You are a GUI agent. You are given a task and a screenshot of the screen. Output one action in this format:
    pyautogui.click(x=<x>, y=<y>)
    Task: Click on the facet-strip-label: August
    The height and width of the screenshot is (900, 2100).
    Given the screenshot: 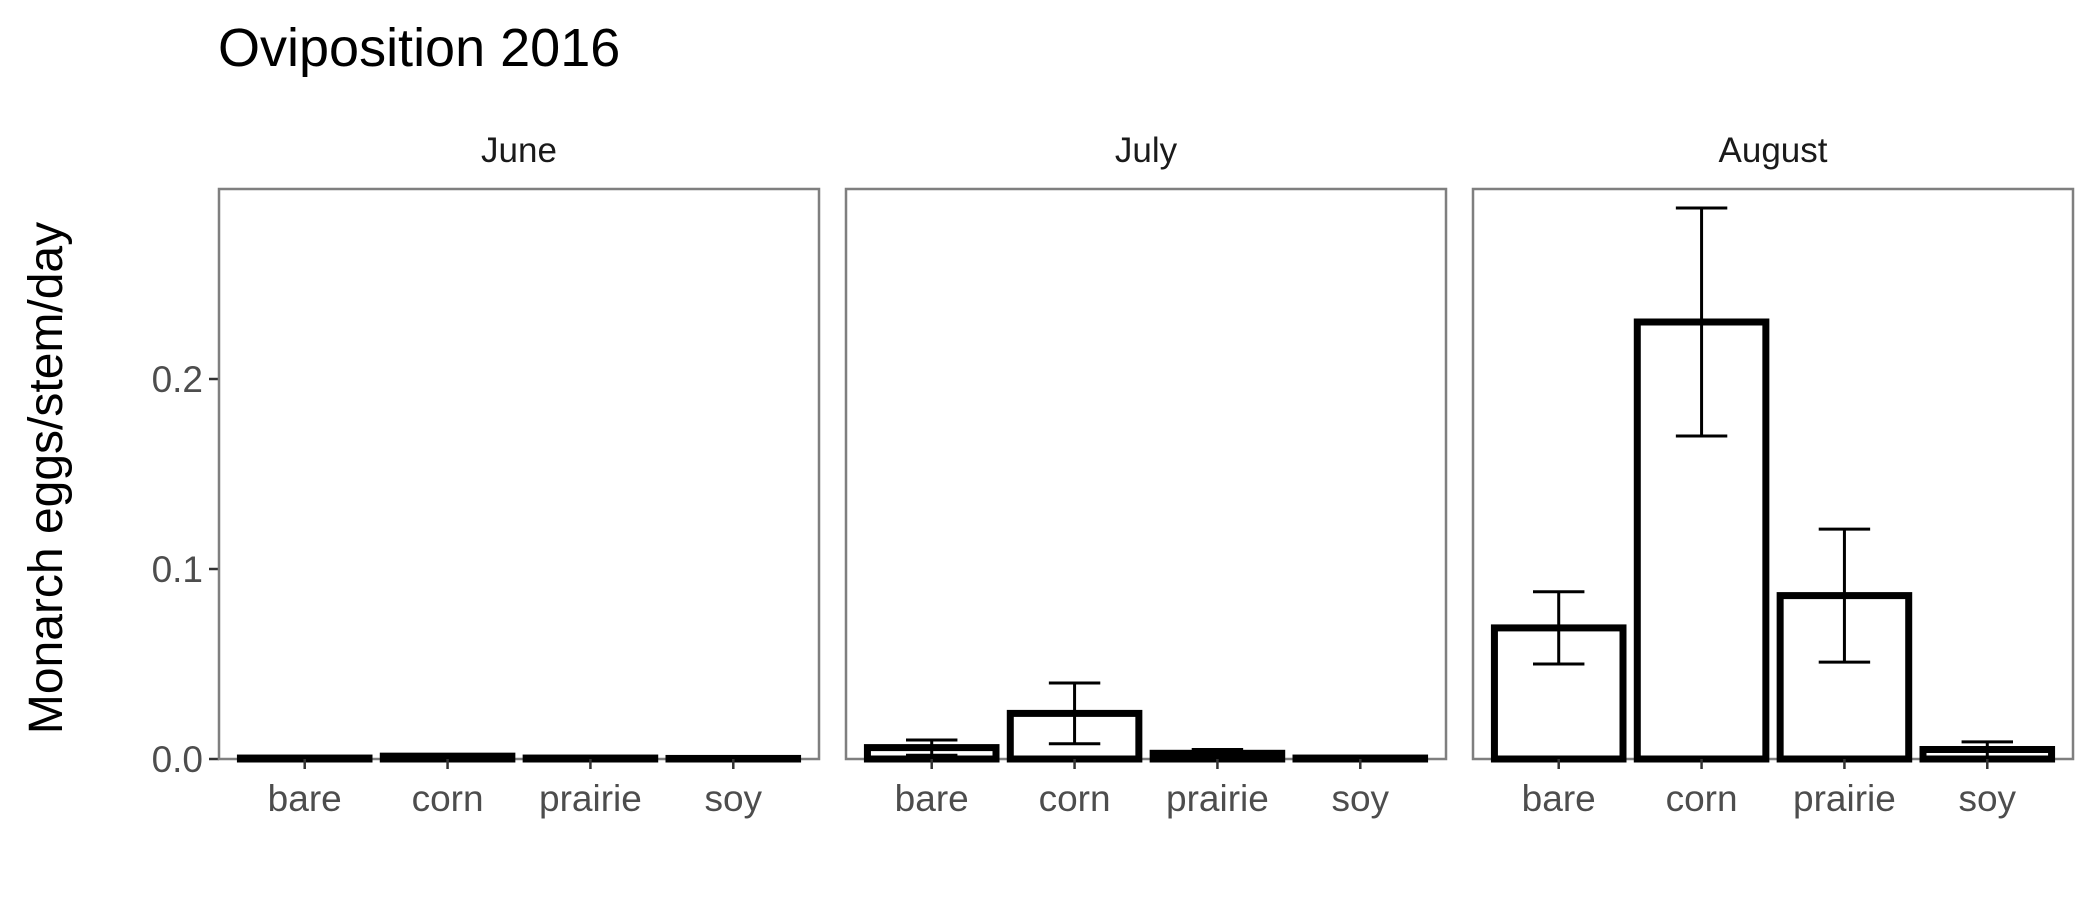 What is the action you would take?
    pyautogui.click(x=1773, y=150)
    